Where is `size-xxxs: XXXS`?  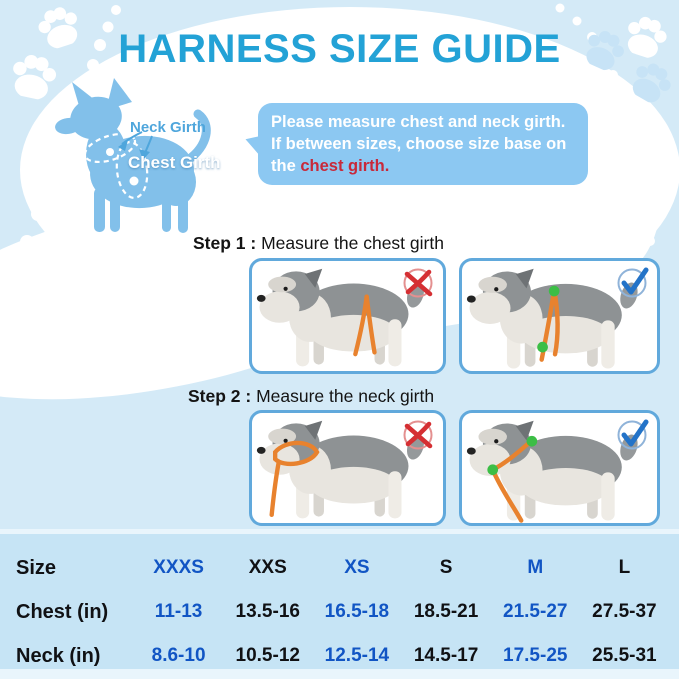
size-xxxs: XXXS is located at coordinates (178, 567).